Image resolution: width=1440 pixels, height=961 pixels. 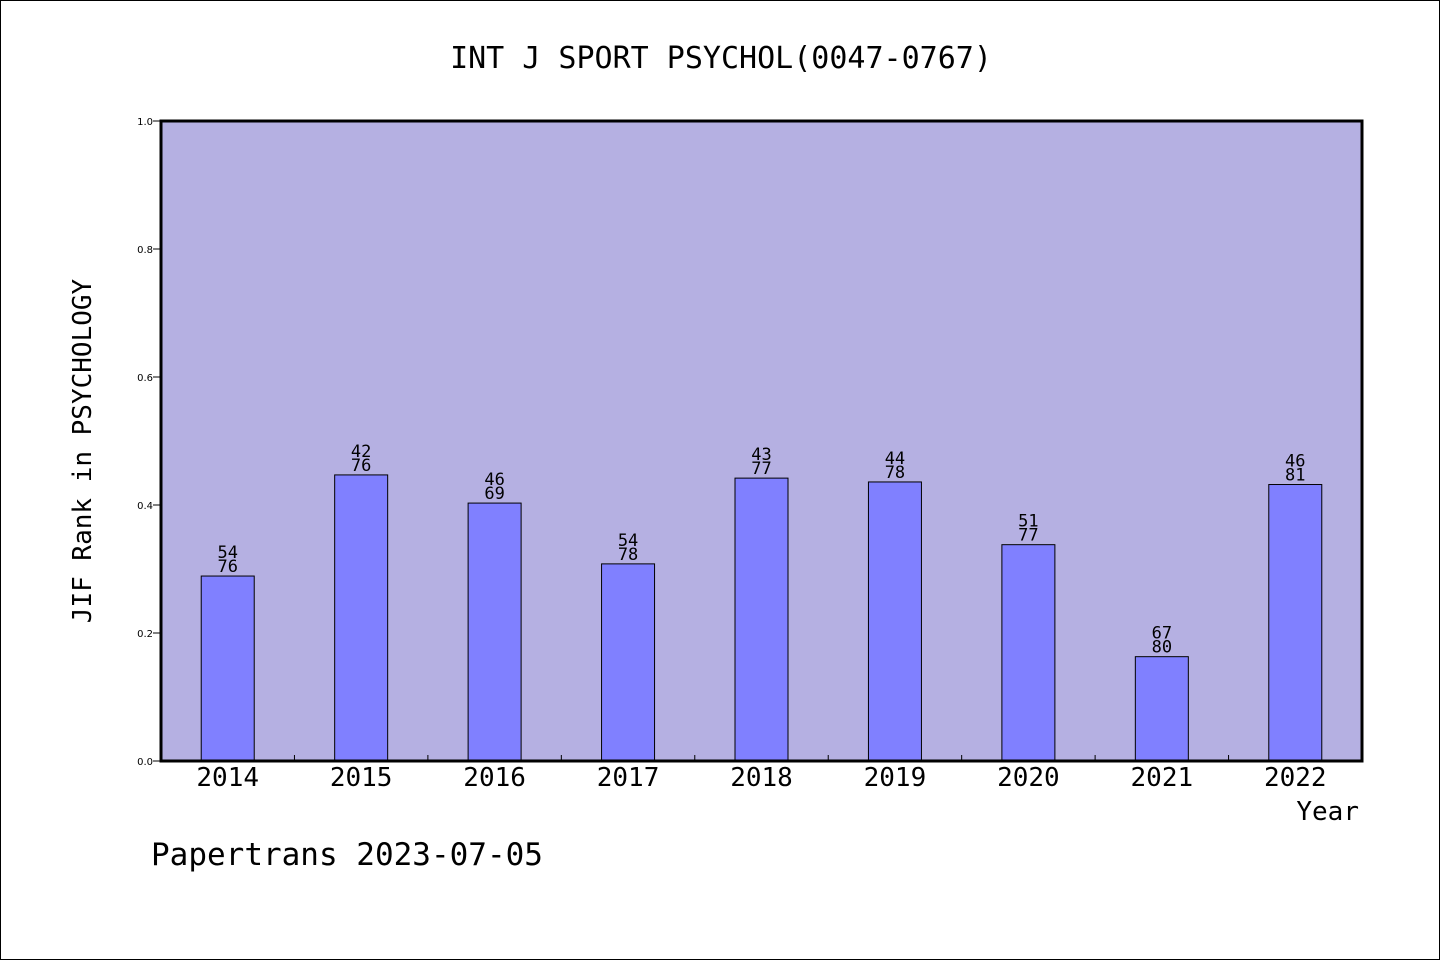 I want to click on bar-label-bottom-2020: 77, so click(x=1028, y=536).